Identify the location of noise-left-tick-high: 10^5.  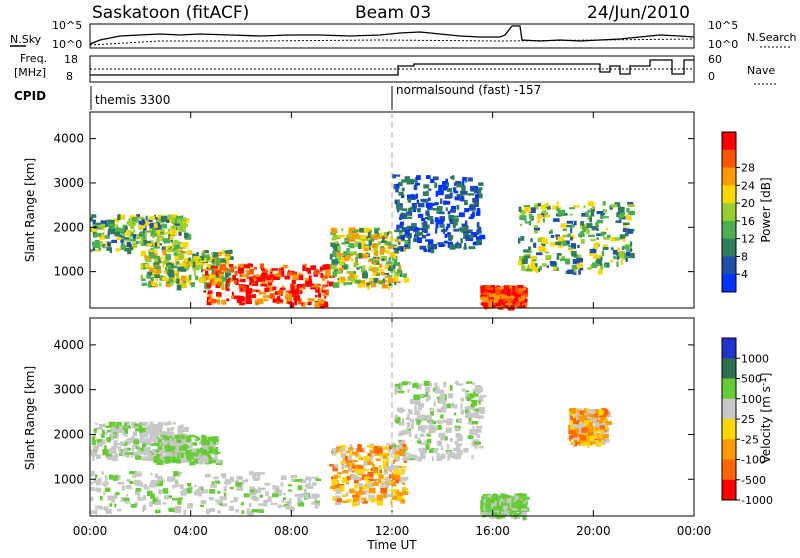
(67, 25).